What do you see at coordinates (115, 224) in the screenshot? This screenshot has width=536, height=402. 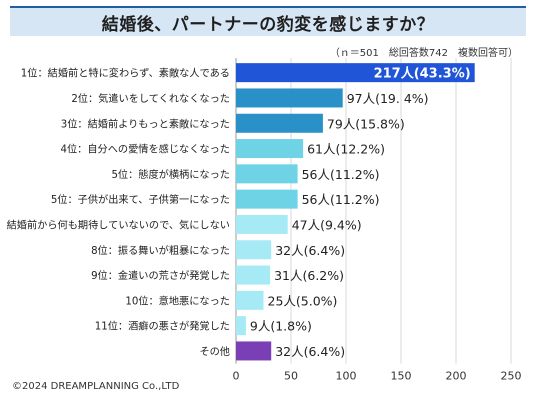 I see `category-label-7: 7位：結婚前から何も期待していないので、気にしない` at bounding box center [115, 224].